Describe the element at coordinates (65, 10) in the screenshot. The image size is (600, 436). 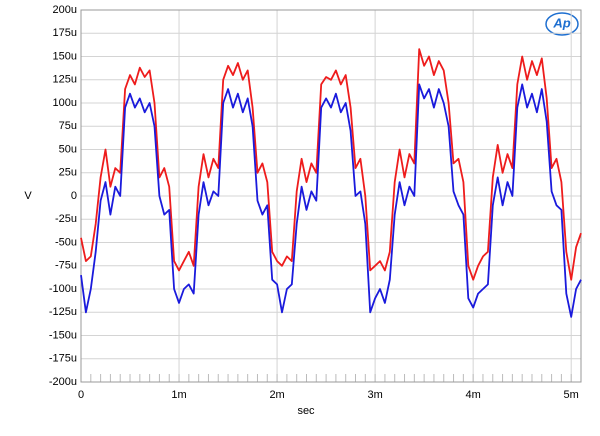
I see `y-tick-label: 200u` at that location.